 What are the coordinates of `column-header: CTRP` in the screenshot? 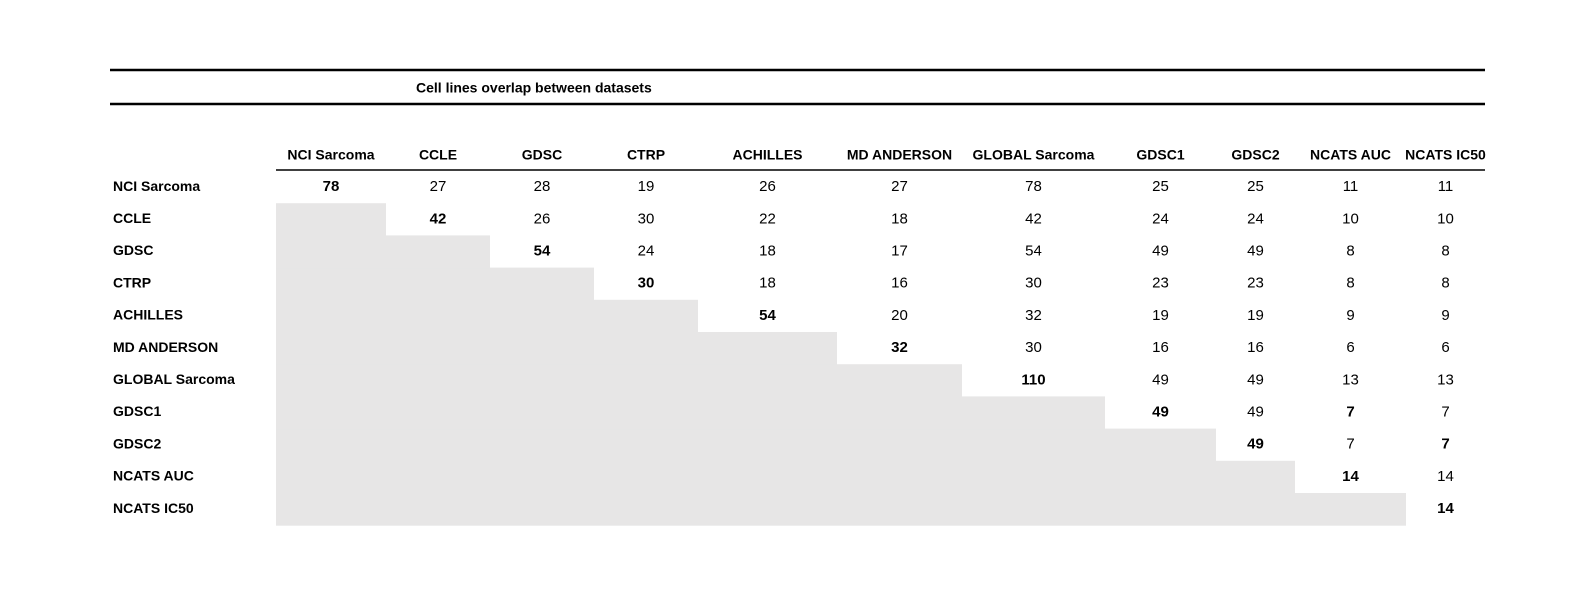 It's located at (646, 155).